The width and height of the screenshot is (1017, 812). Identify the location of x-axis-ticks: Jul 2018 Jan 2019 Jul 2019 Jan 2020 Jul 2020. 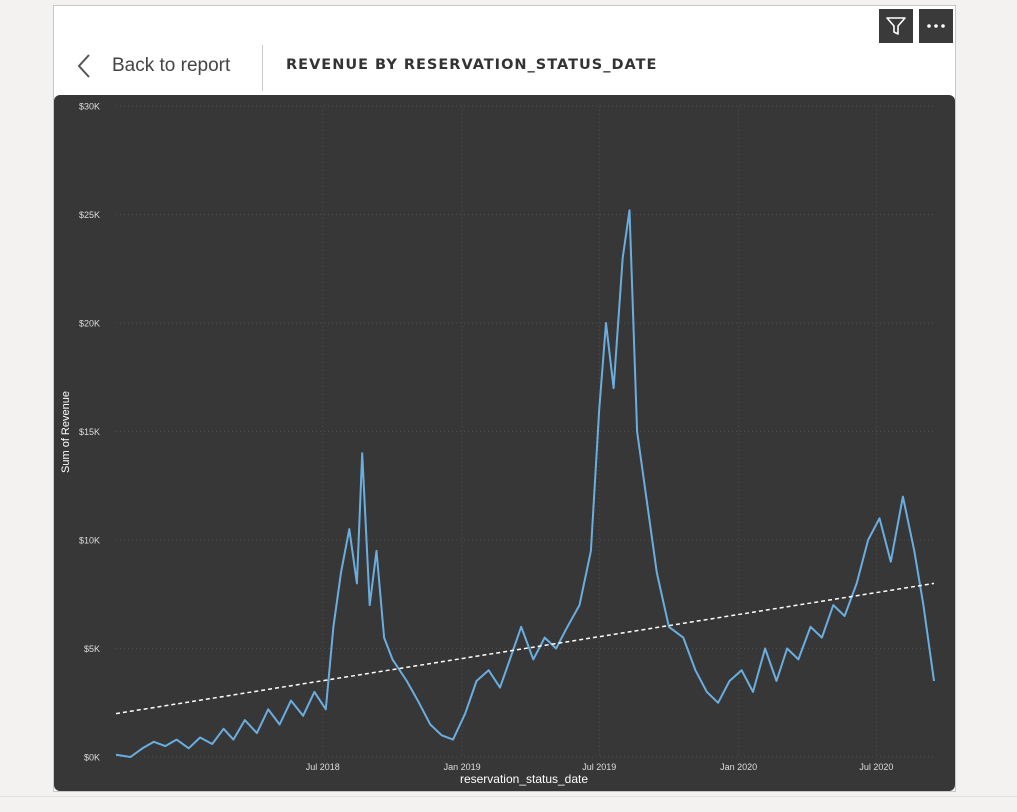
(600, 767).